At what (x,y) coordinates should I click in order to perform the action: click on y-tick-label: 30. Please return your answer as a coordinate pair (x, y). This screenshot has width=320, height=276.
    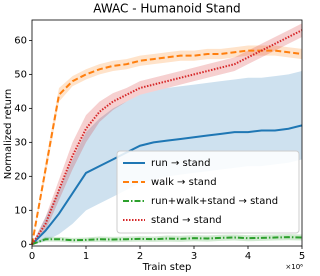
    Looking at the image, I should click on (20, 142).